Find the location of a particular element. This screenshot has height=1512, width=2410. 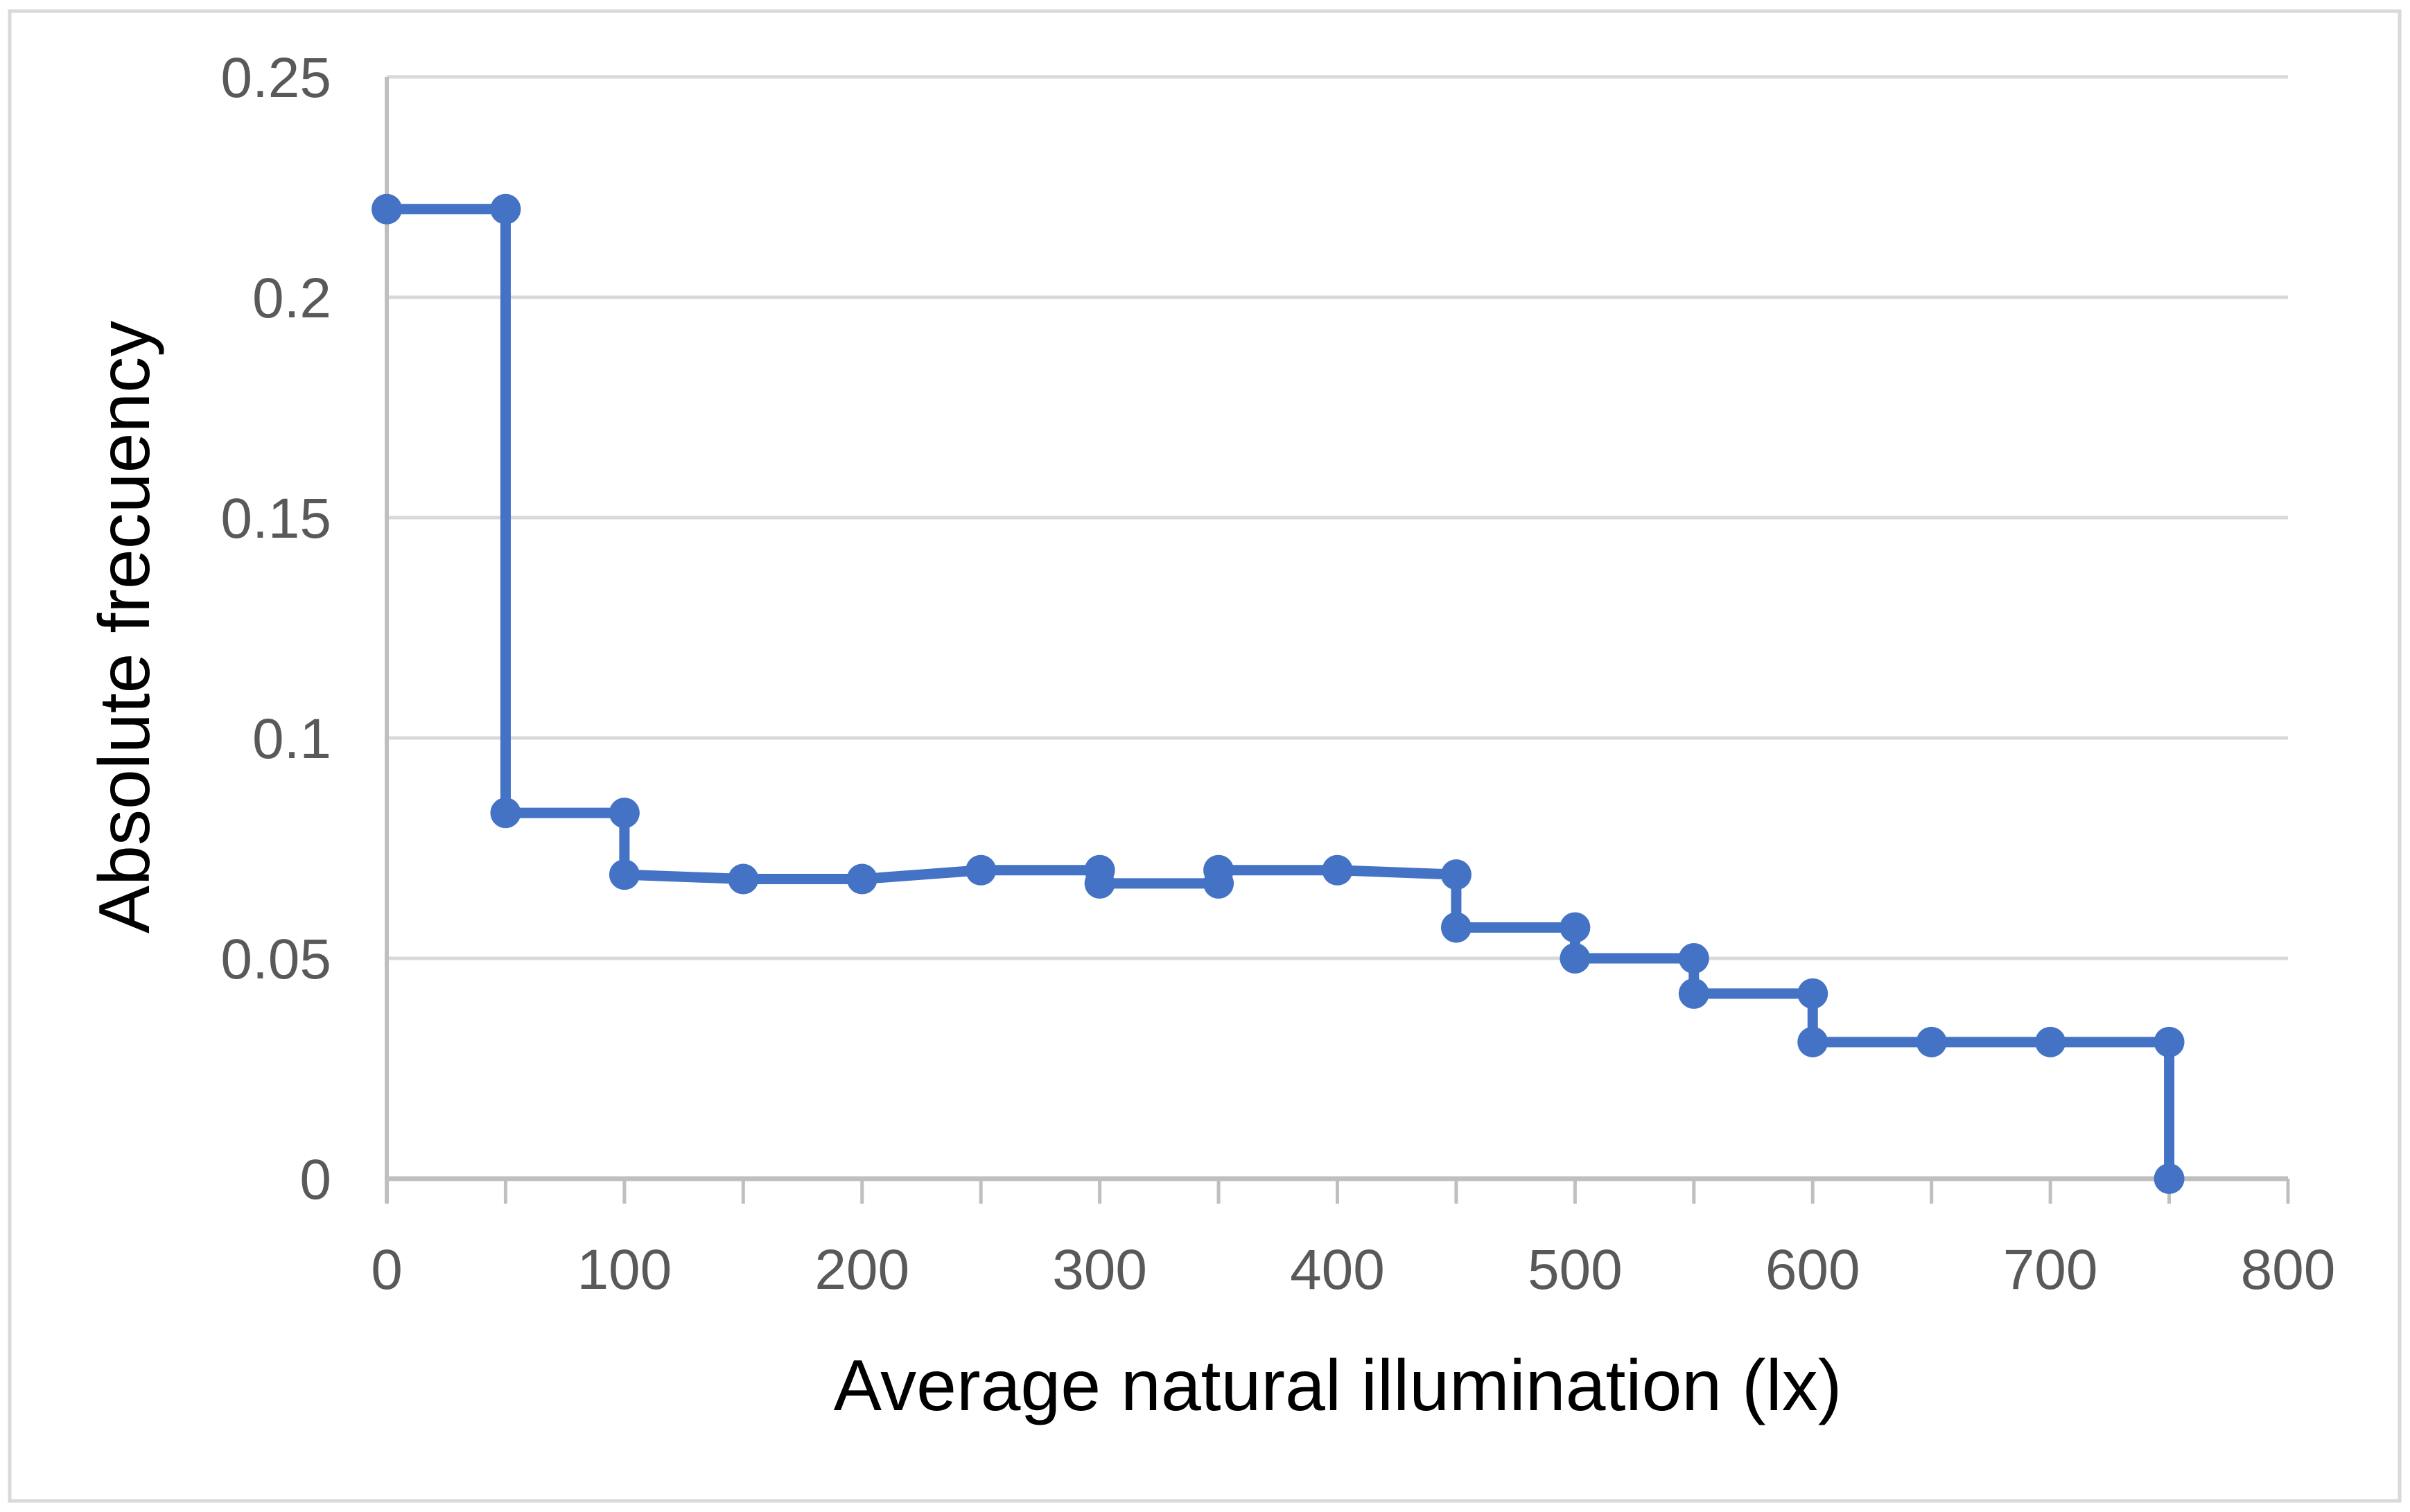

x-tick-label: 500 is located at coordinates (1575, 1269).